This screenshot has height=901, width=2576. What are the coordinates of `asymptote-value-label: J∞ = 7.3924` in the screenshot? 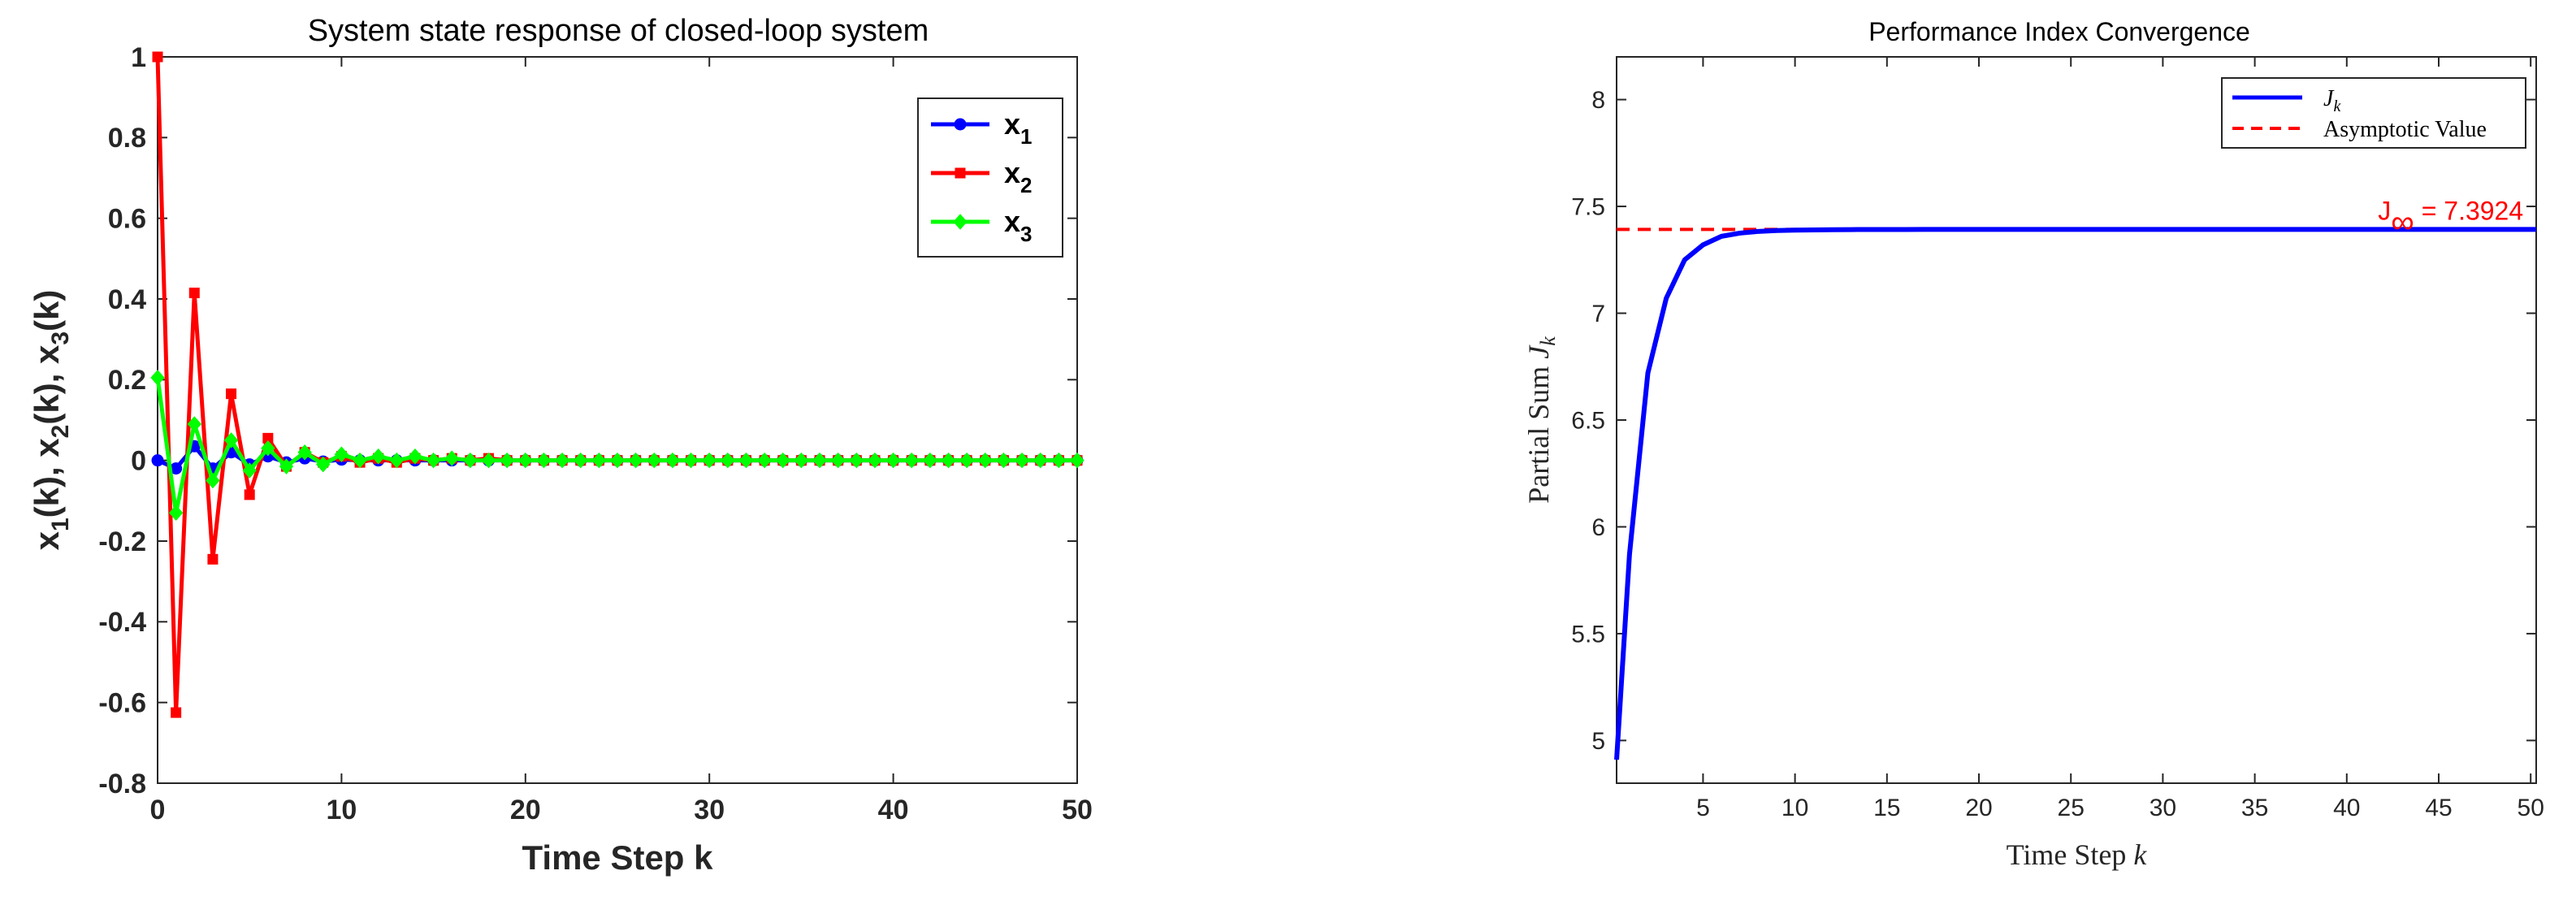 It's located at (2450, 218).